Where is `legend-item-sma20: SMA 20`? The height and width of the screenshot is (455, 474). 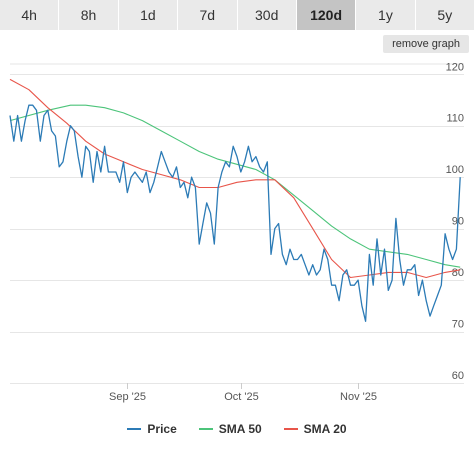 legend-item-sma20: SMA 20 is located at coordinates (315, 429).